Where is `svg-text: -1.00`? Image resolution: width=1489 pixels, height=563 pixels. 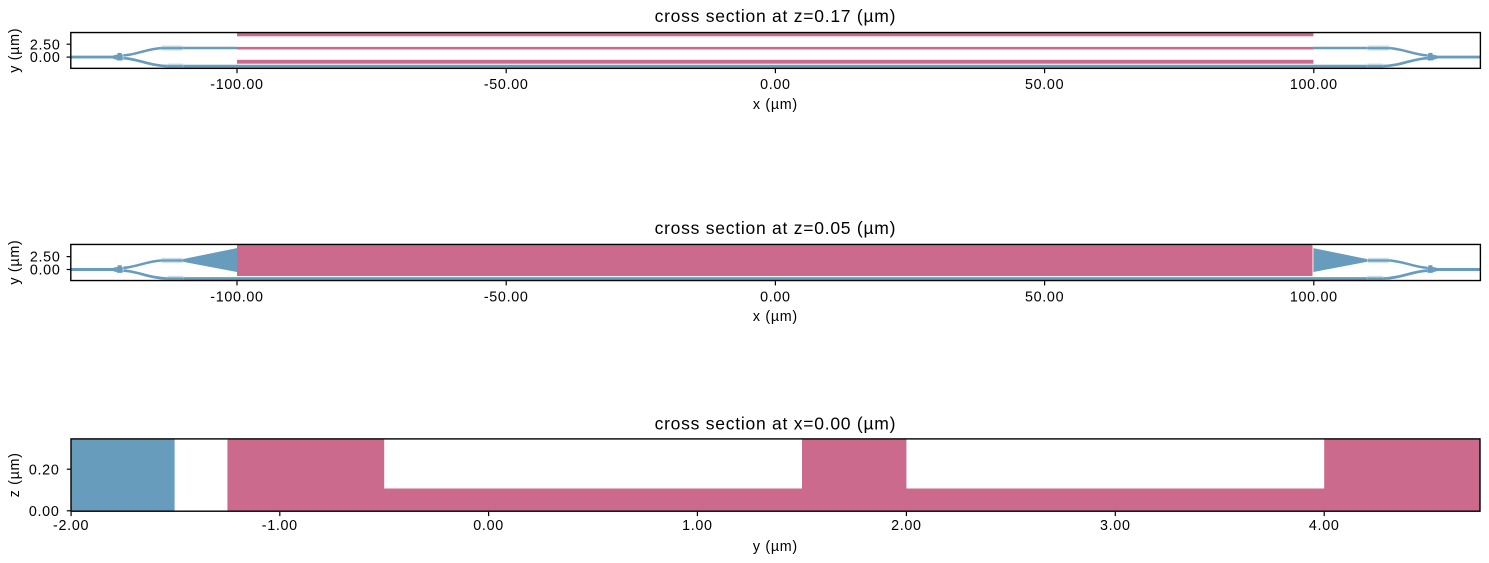 svg-text: -1.00 is located at coordinates (280, 526).